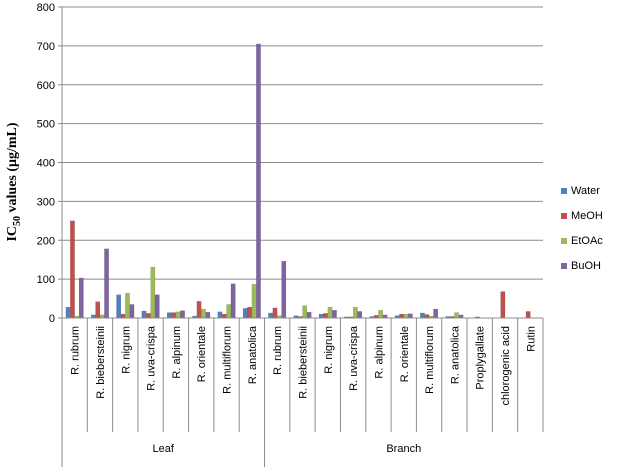 Image resolution: width=620 pixels, height=467 pixels. What do you see at coordinates (582, 228) in the screenshot?
I see `legend: Water MeOH EtOAc BuOH` at bounding box center [582, 228].